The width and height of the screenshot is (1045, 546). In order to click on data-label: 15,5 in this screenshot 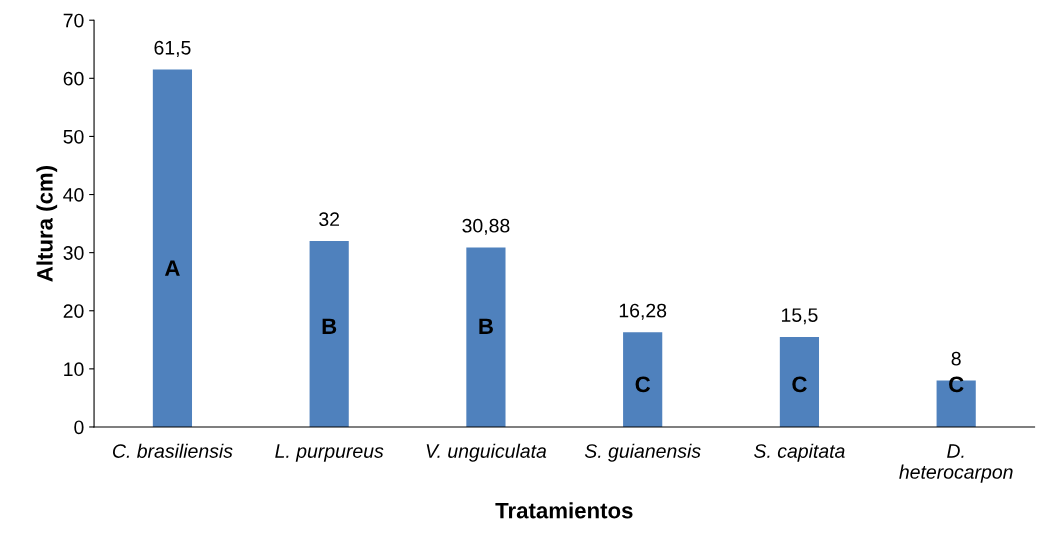, I will do `click(799, 316)`.